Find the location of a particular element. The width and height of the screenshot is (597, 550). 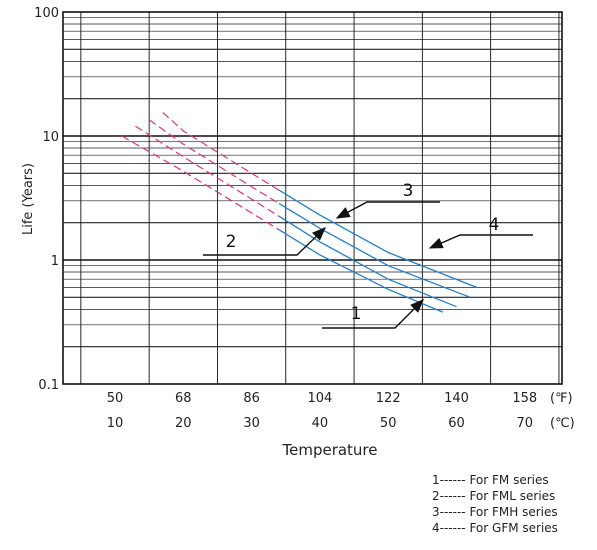

series-note-text: For GFM series is located at coordinates (513, 528).